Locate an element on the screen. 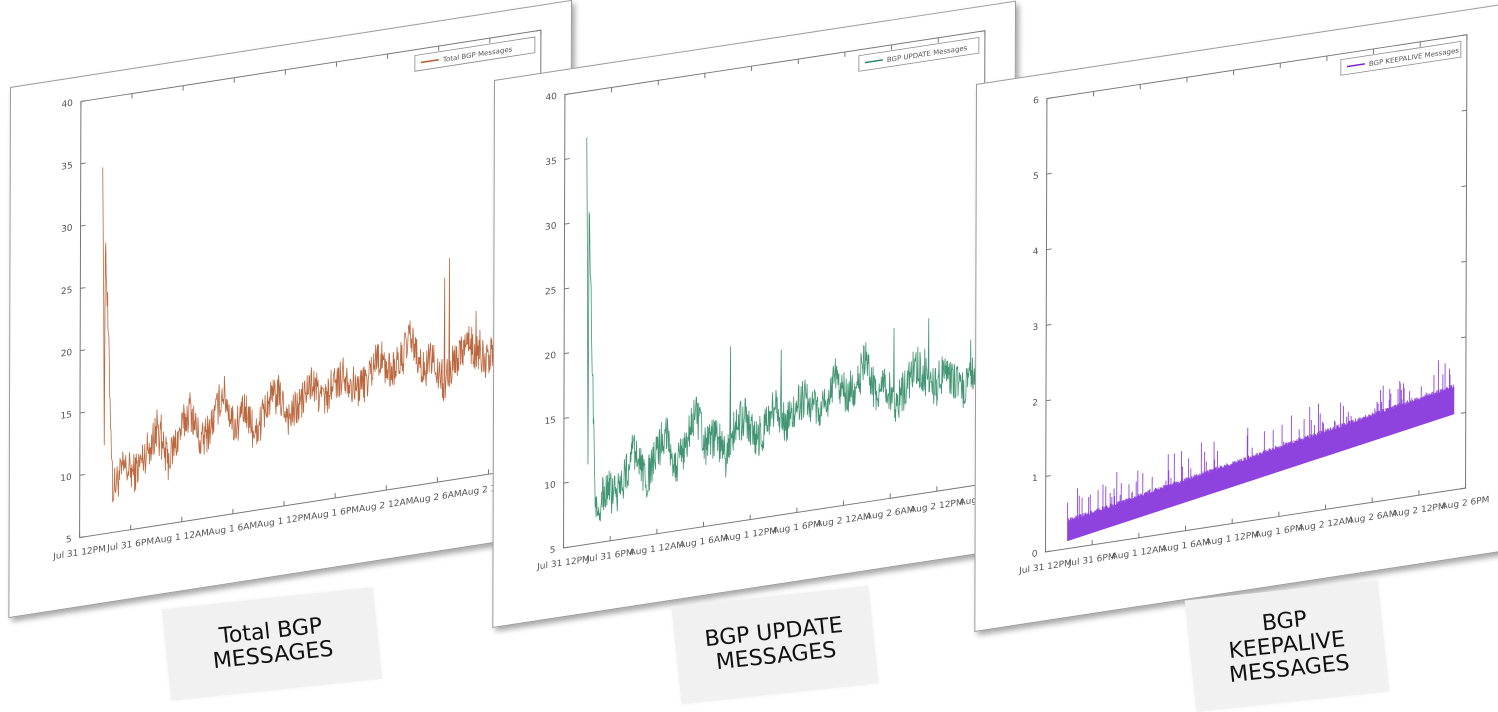 The image size is (1498, 712). caption-keepalive: BGP KEEPALIVE MESSAGES is located at coordinates (1287, 646).